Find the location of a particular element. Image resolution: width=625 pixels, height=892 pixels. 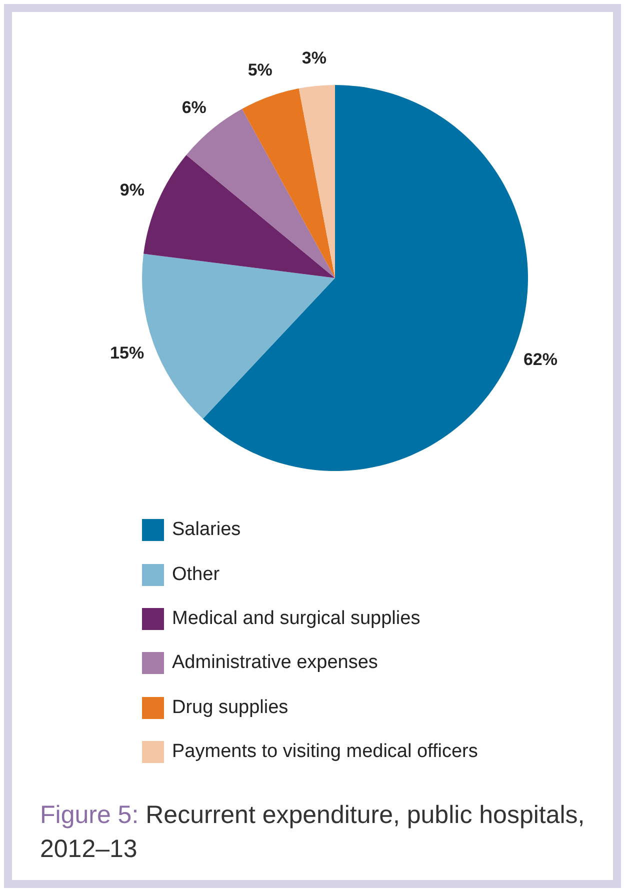

data-label: 9% is located at coordinates (132, 190).